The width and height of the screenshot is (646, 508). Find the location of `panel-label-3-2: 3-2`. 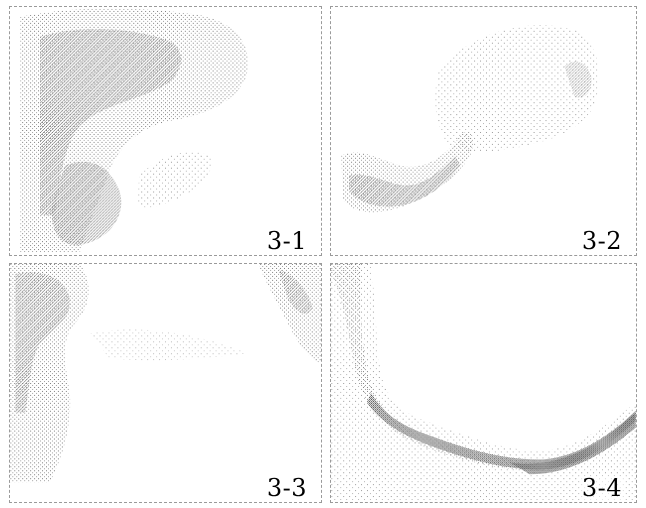

panel-label-3-2: 3-2 is located at coordinates (601, 241).